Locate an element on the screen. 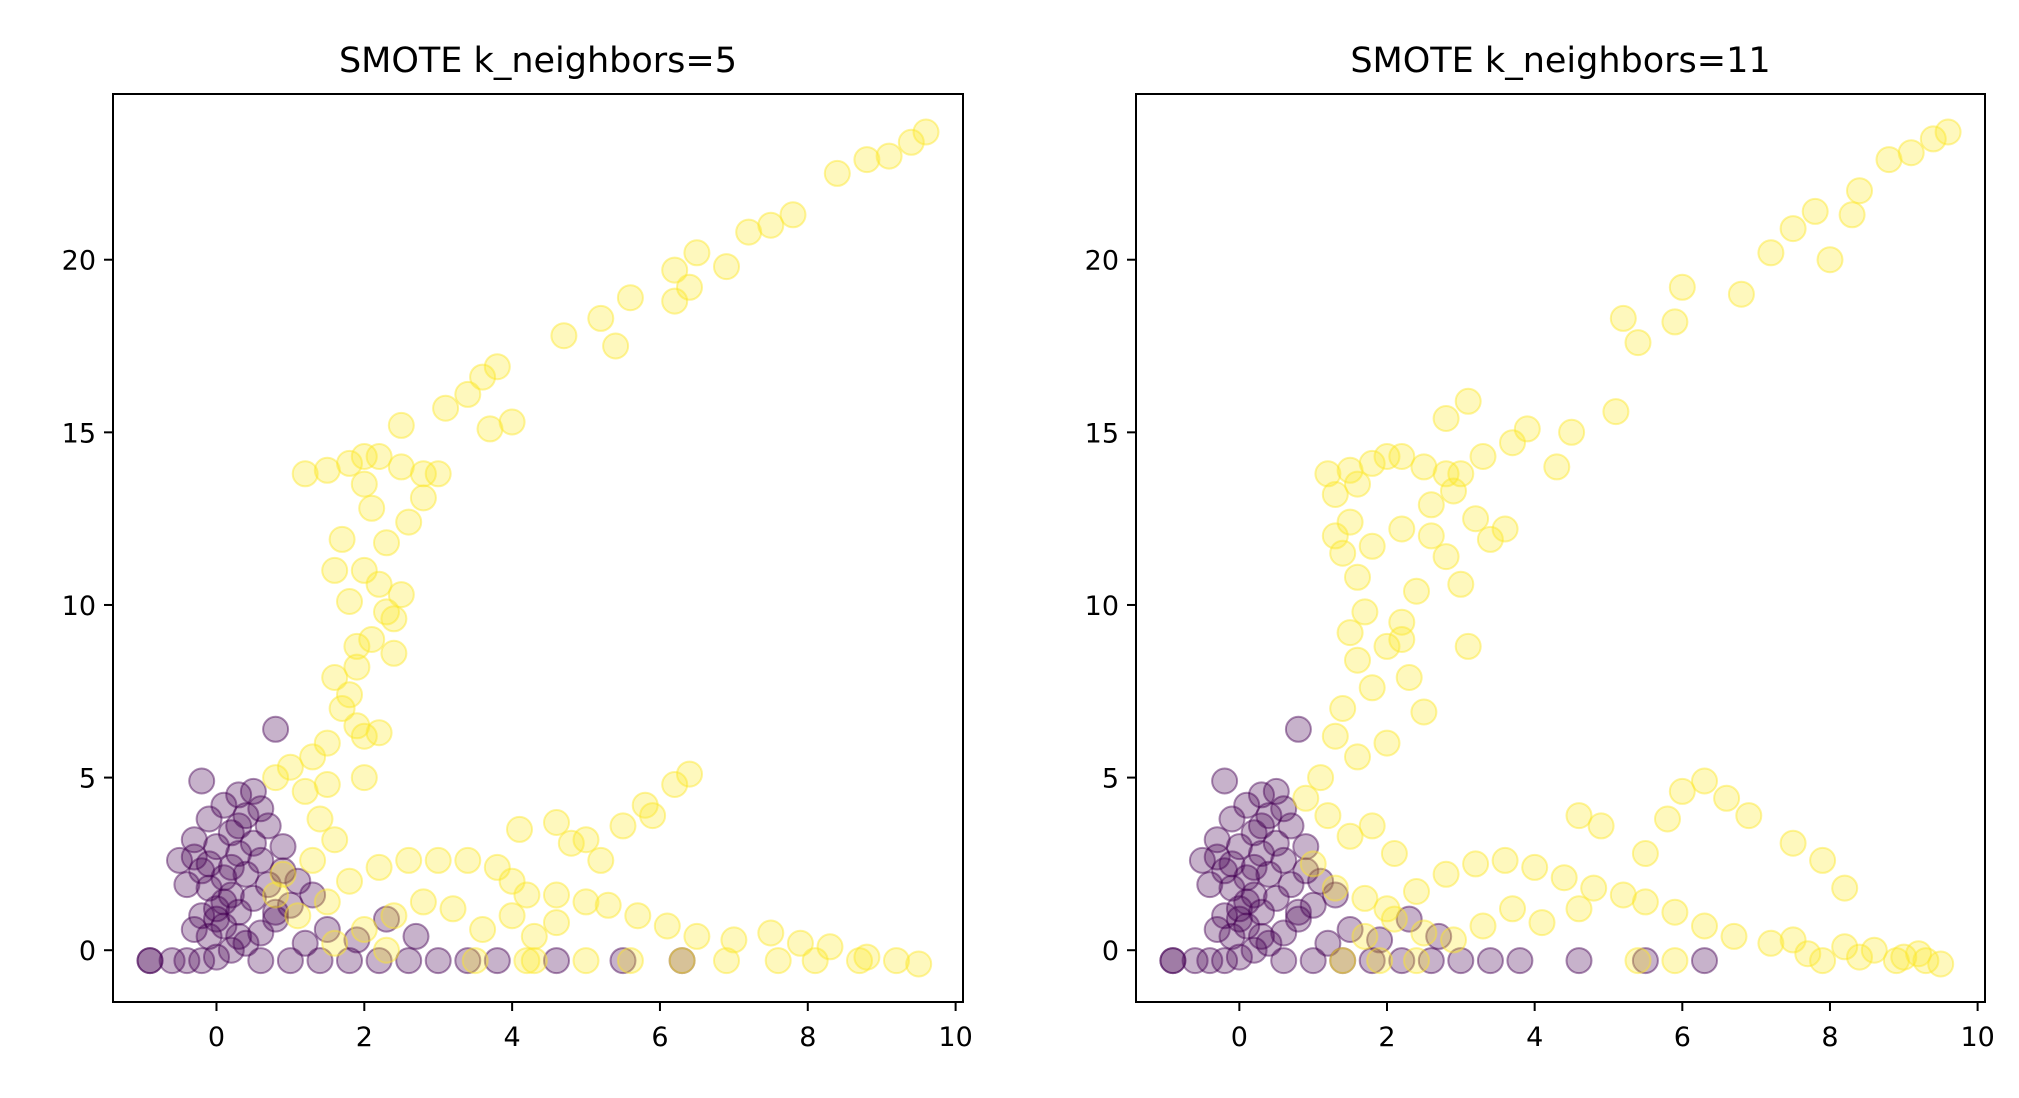 This screenshot has height=1098, width=2019. x-tick-label: 2 is located at coordinates (1386, 1037).